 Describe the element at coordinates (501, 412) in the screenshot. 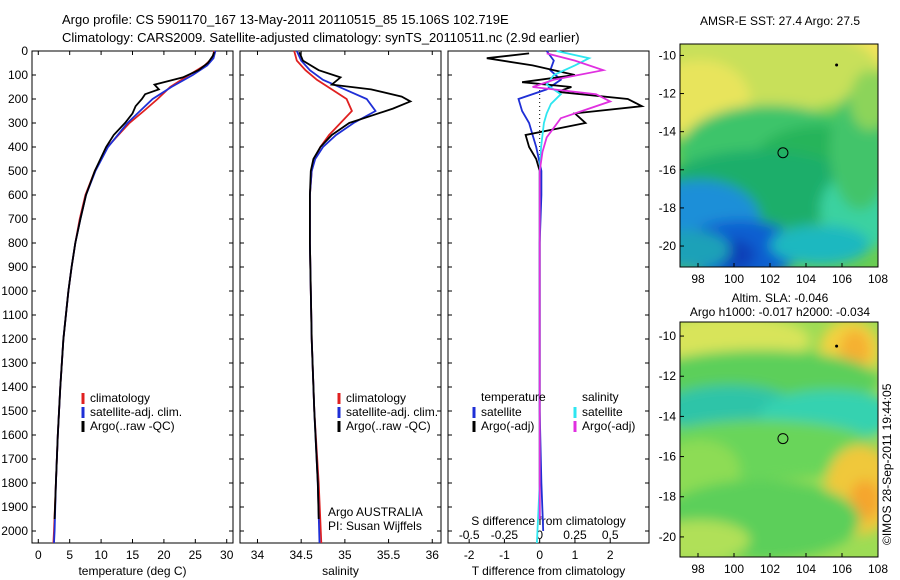

I see `legend-t-satellite-label: satellite` at that location.